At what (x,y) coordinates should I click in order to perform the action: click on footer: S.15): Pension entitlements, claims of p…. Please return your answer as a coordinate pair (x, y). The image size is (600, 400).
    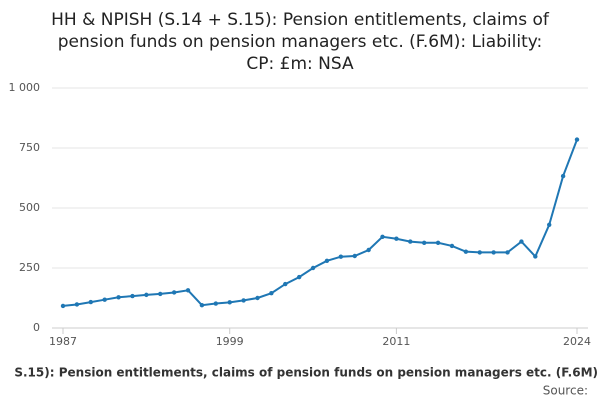
    Looking at the image, I should click on (306, 373).